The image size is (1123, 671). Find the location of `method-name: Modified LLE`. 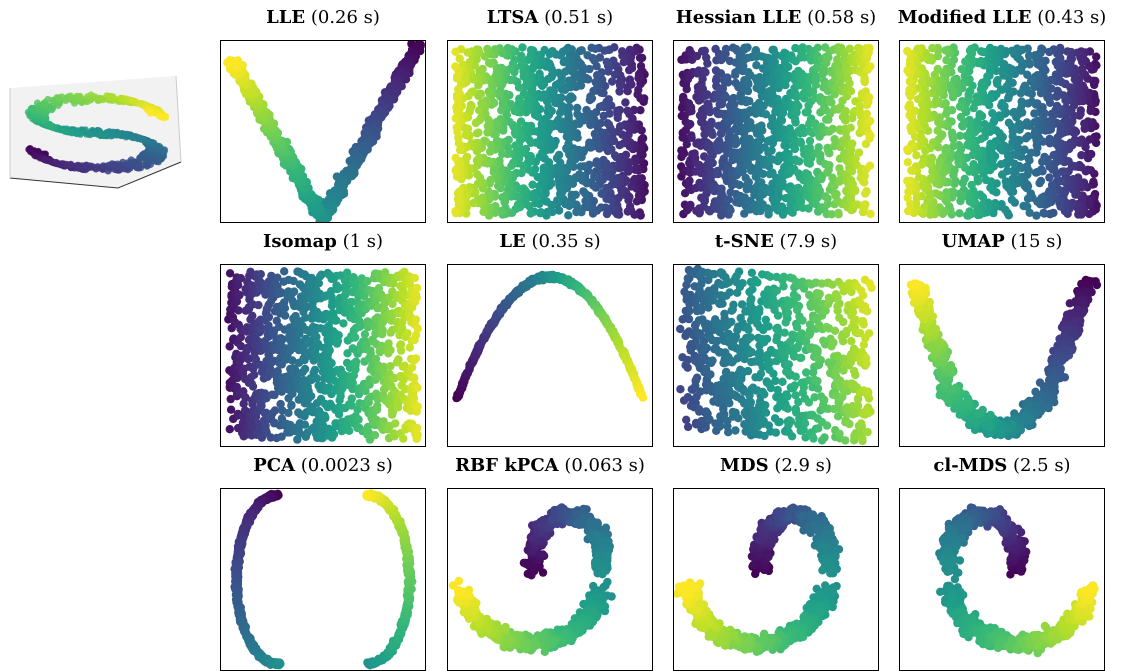

method-name: Modified LLE is located at coordinates (965, 17).